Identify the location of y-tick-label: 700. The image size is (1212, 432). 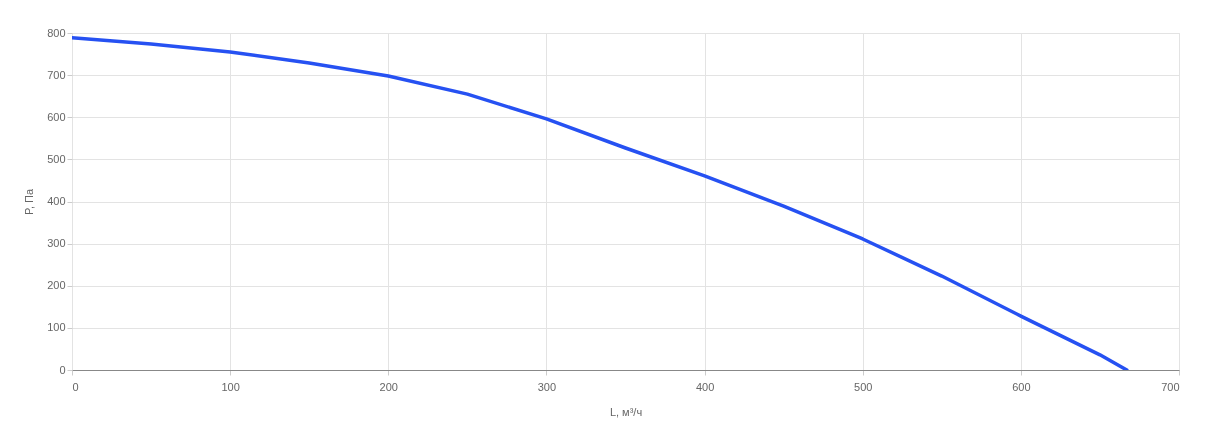
(56, 74).